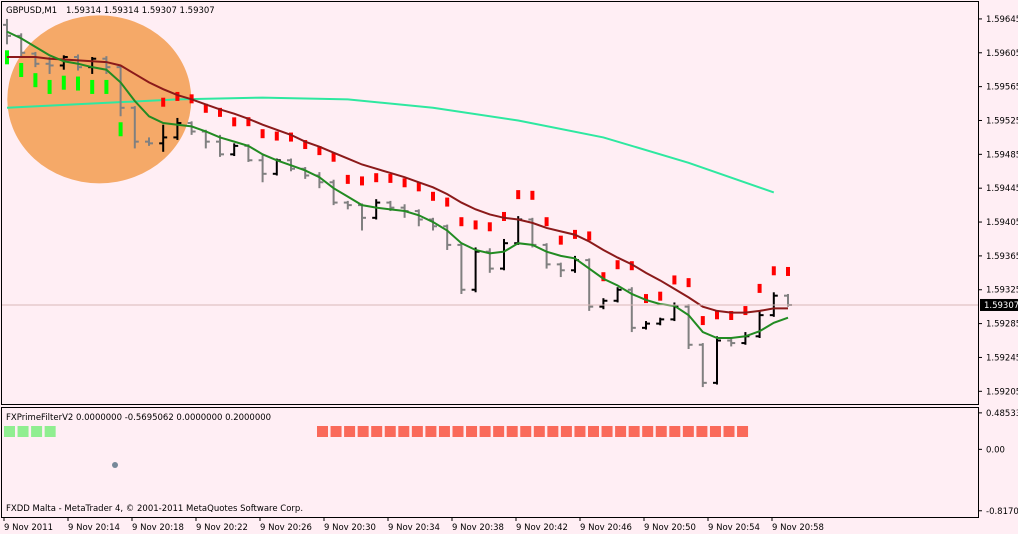 This screenshot has width=1018, height=534. What do you see at coordinates (94, 528) in the screenshot?
I see `time-tick-label: 9 Nov 20:14` at bounding box center [94, 528].